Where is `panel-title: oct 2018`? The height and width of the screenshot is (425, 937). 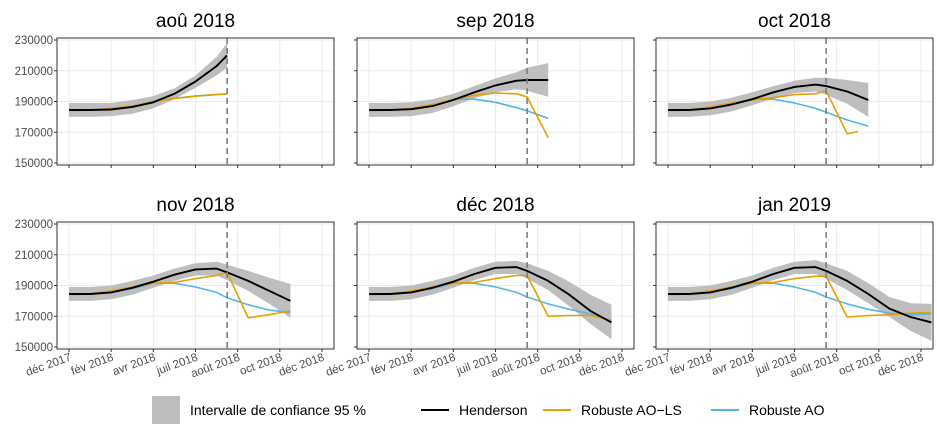
panel-title: oct 2018 is located at coordinates (794, 21).